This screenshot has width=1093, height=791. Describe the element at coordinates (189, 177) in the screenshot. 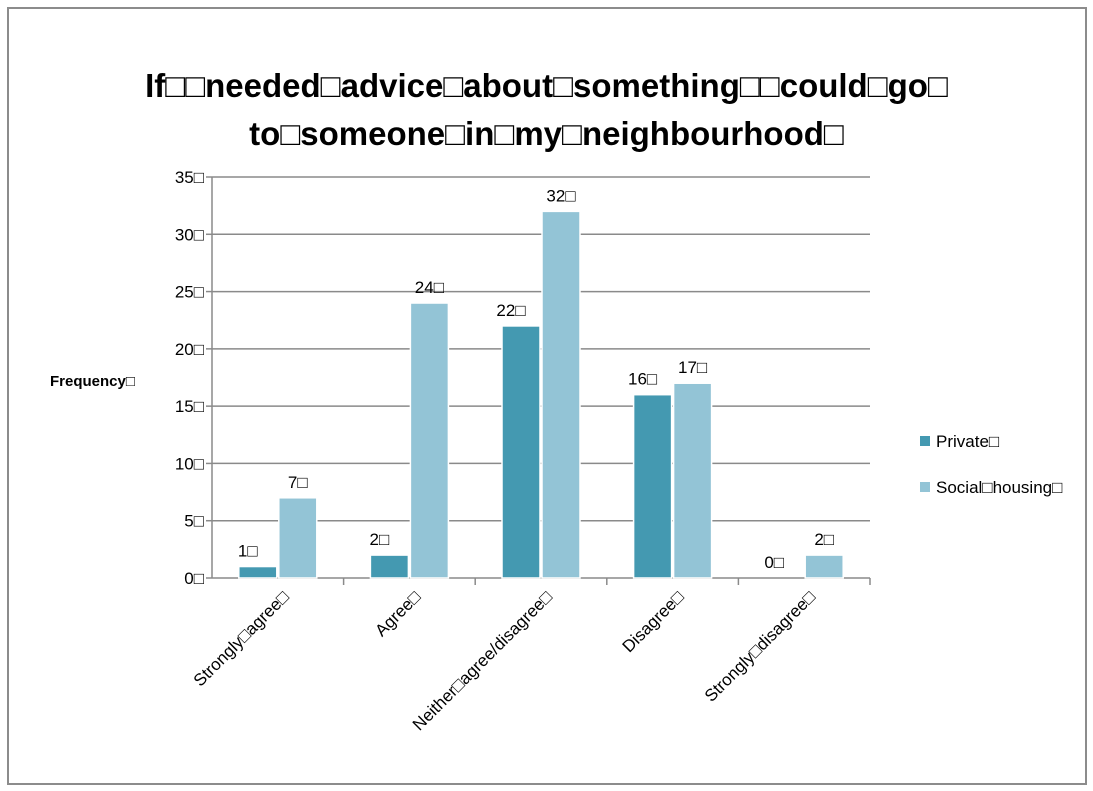

I see `y-tick-label: 35□` at that location.